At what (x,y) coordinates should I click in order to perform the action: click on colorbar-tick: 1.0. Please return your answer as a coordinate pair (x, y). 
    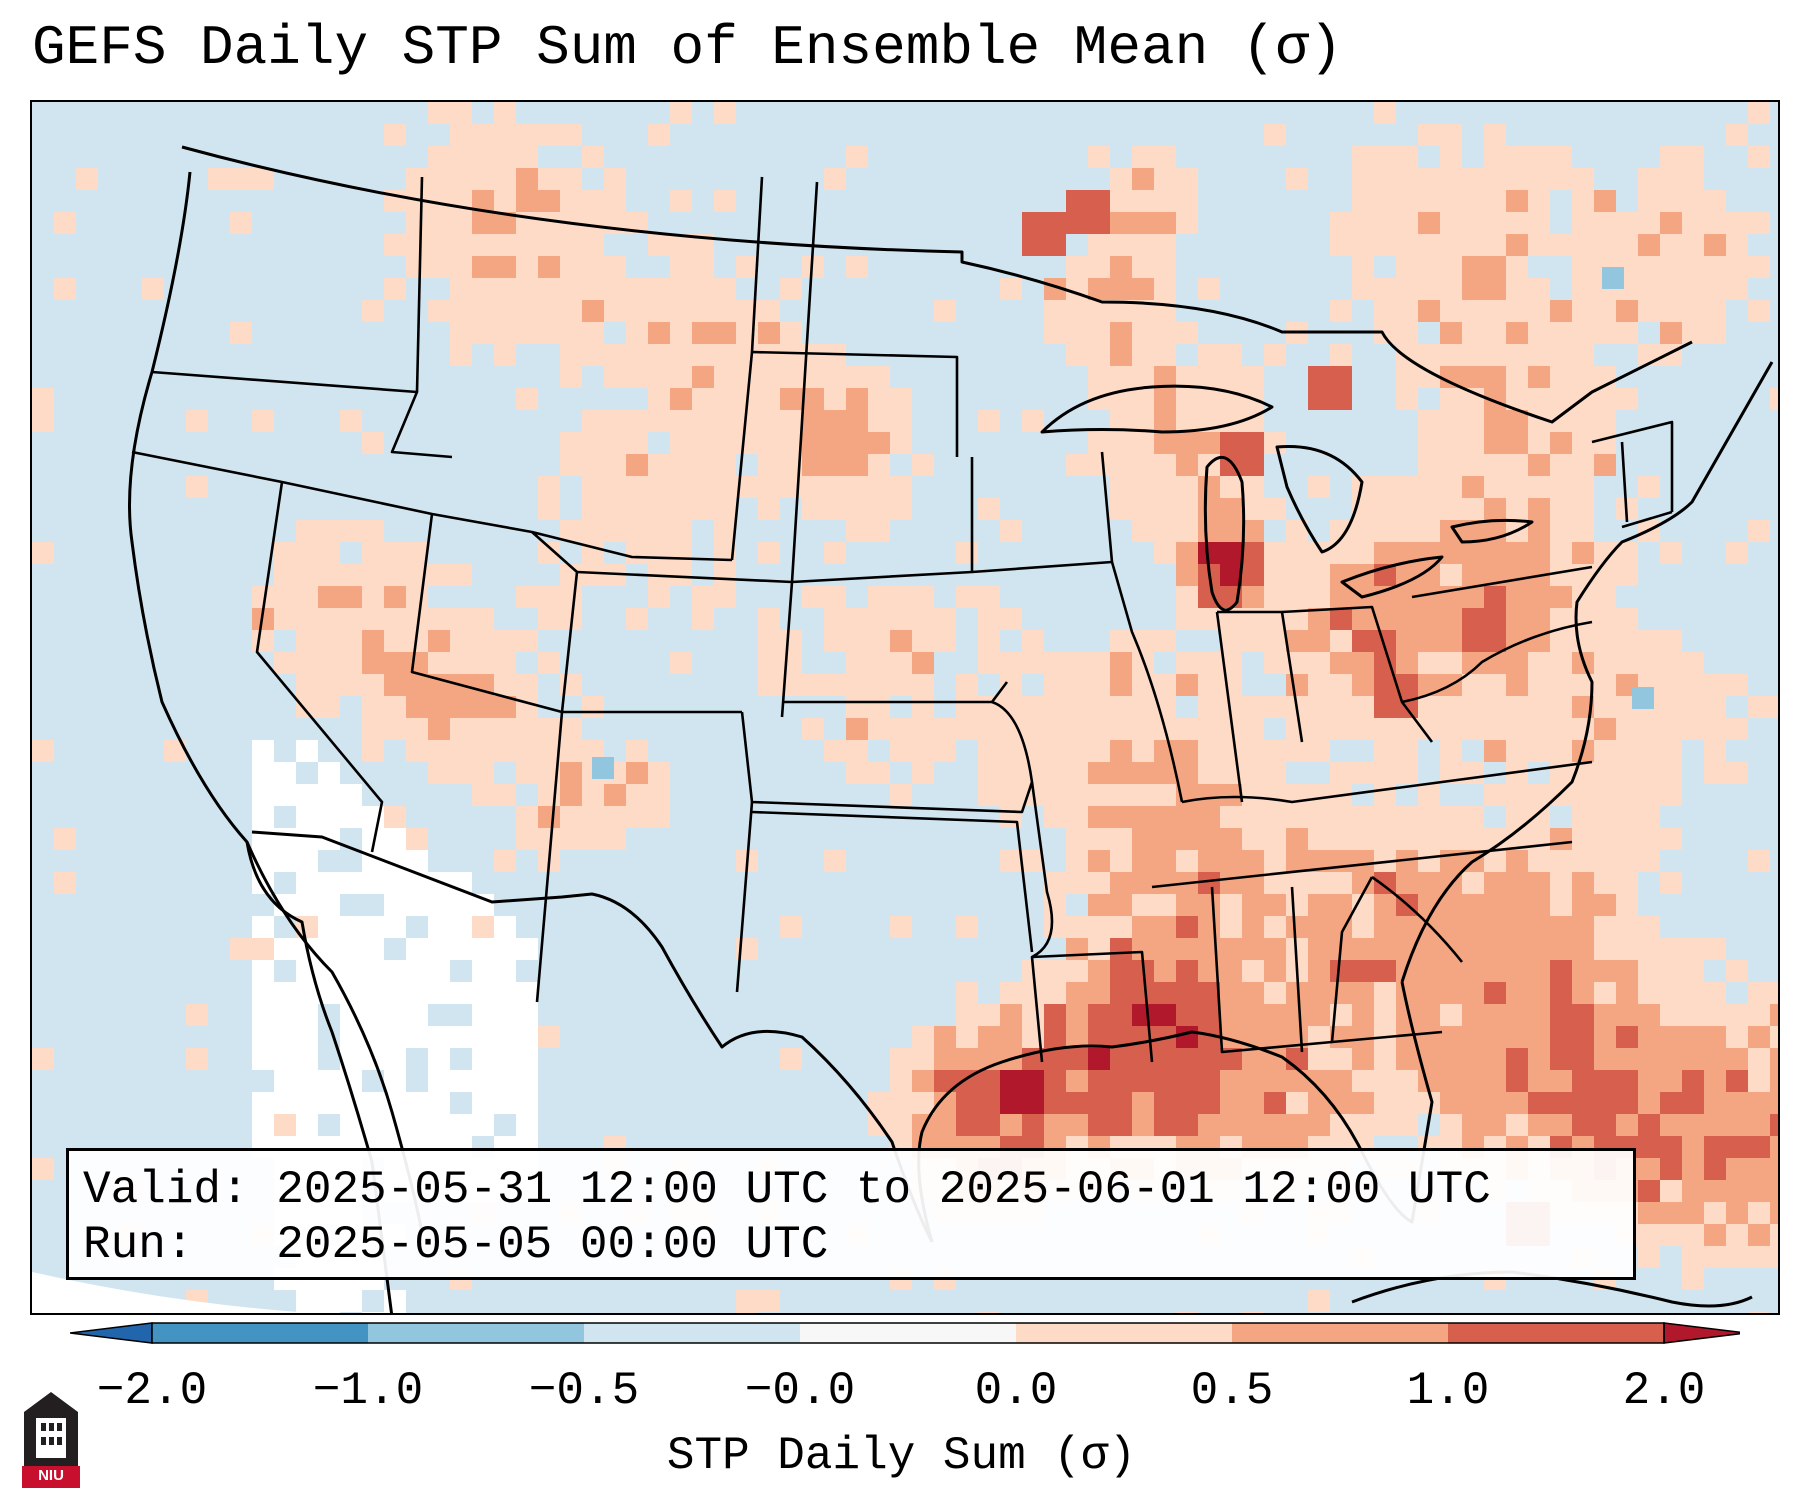
    Looking at the image, I should click on (1448, 1391).